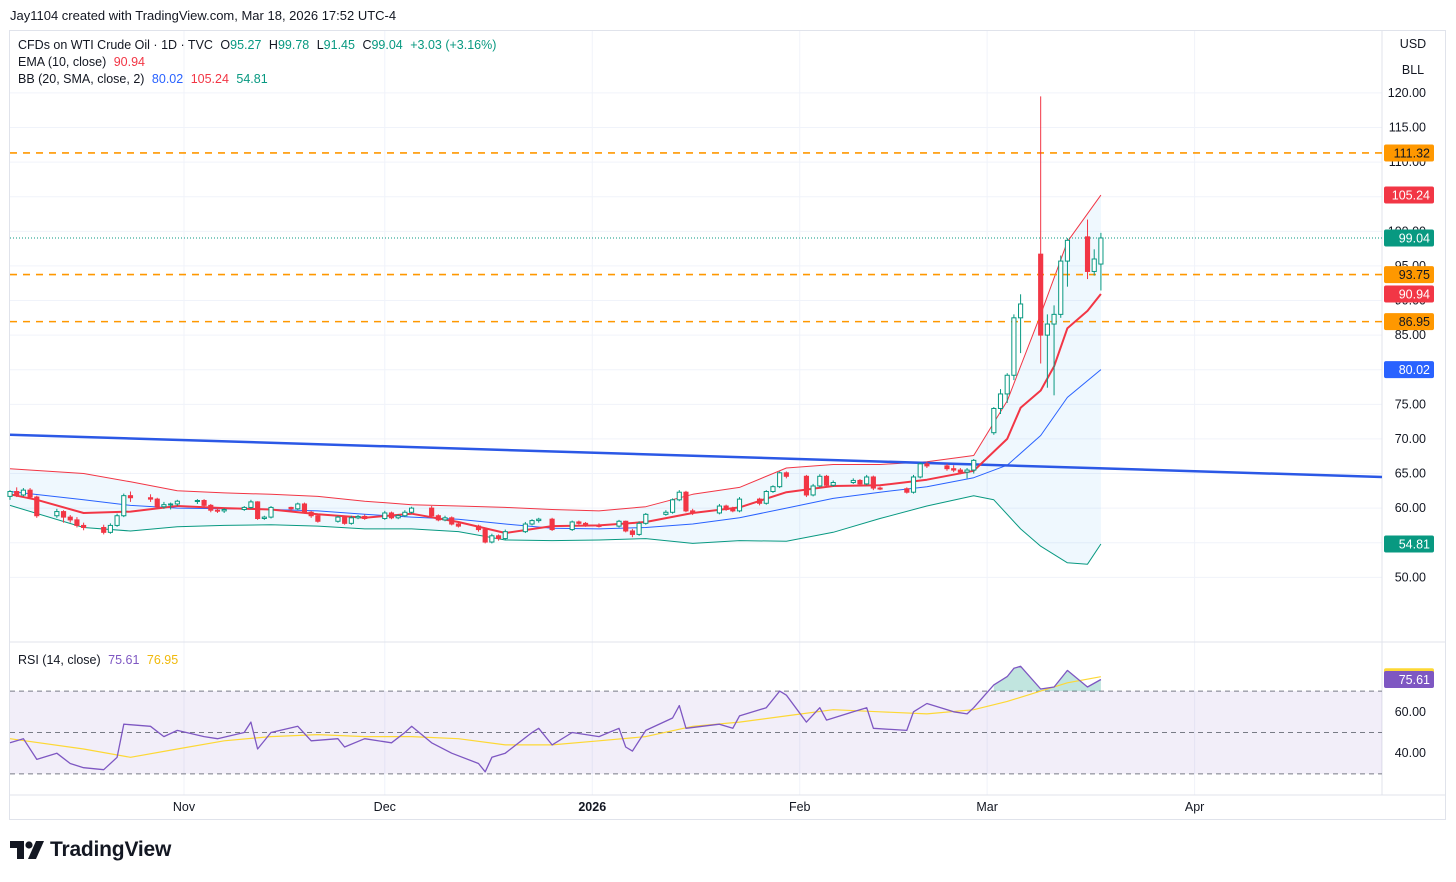 The image size is (1456, 882). I want to click on rsi-label: RSI (14, close), so click(59, 660).